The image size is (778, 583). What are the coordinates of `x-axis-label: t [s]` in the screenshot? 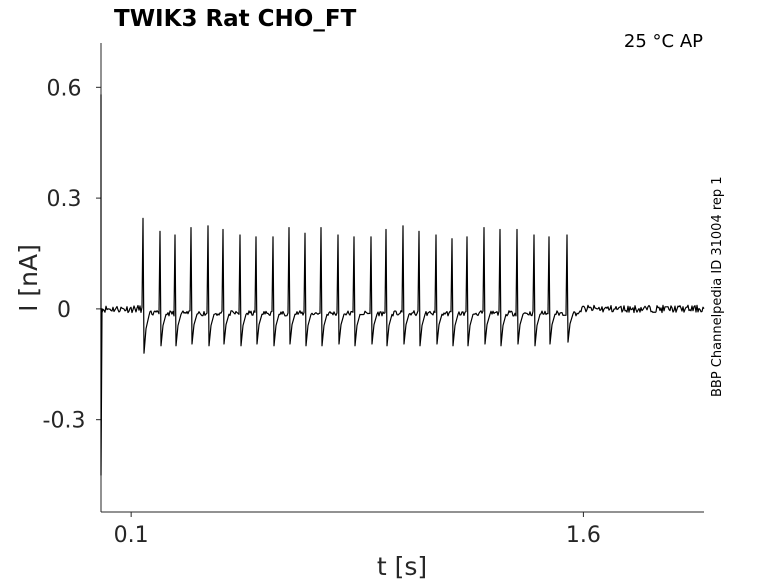 It's located at (402, 566).